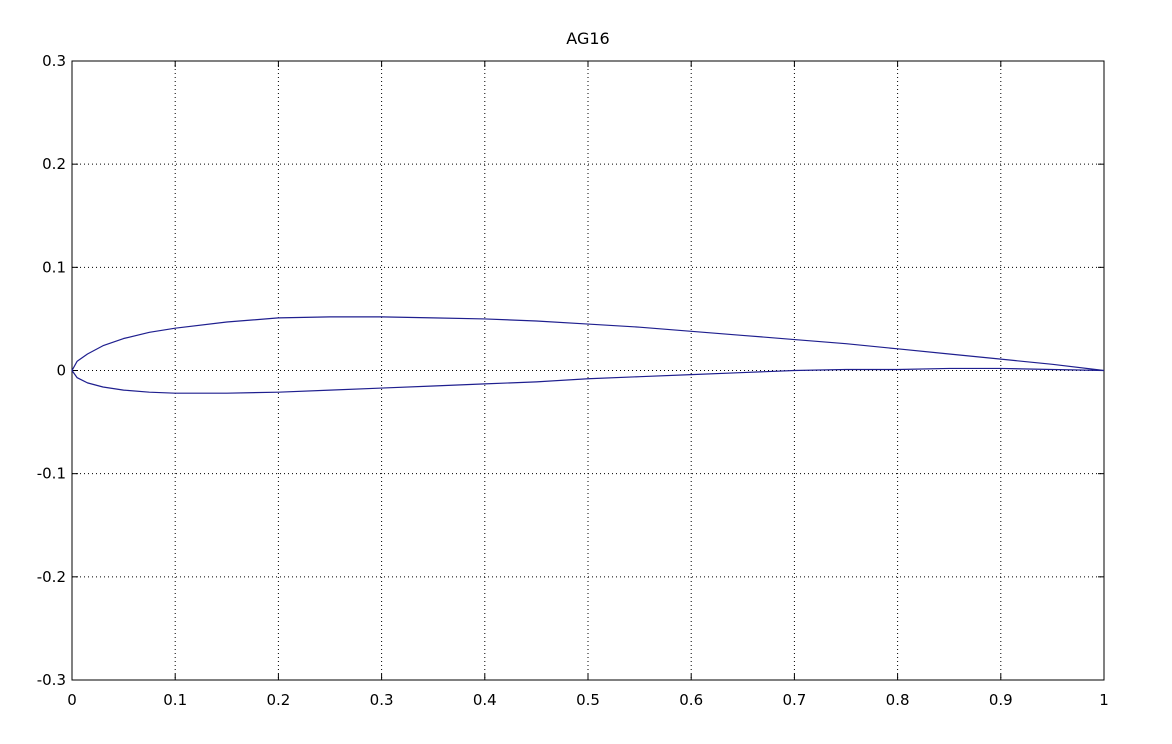 The width and height of the screenshot is (1172, 744). I want to click on series-layer, so click(588, 355).